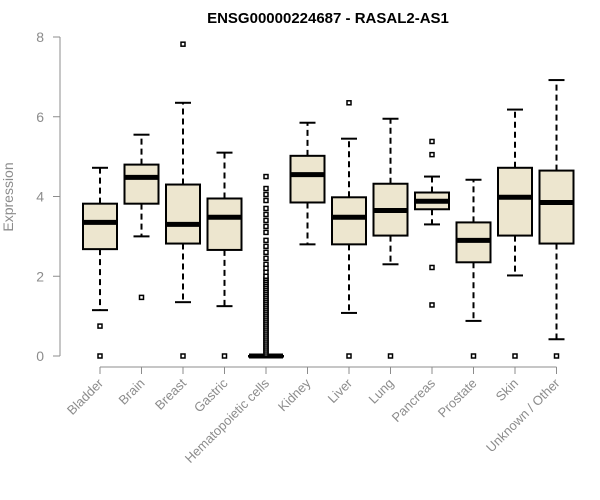 The height and width of the screenshot is (500, 600). What do you see at coordinates (340, 390) in the screenshot?
I see `x-tick-label: Liver` at bounding box center [340, 390].